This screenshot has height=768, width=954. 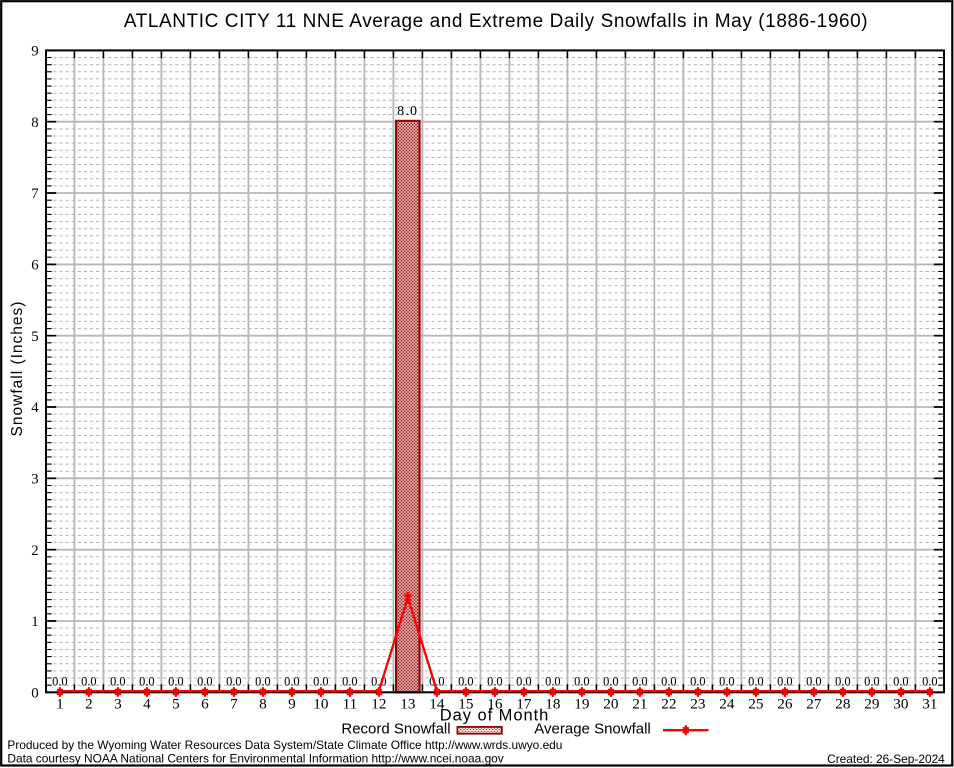 I want to click on svg-text: Record Snowfall, so click(x=395, y=729).